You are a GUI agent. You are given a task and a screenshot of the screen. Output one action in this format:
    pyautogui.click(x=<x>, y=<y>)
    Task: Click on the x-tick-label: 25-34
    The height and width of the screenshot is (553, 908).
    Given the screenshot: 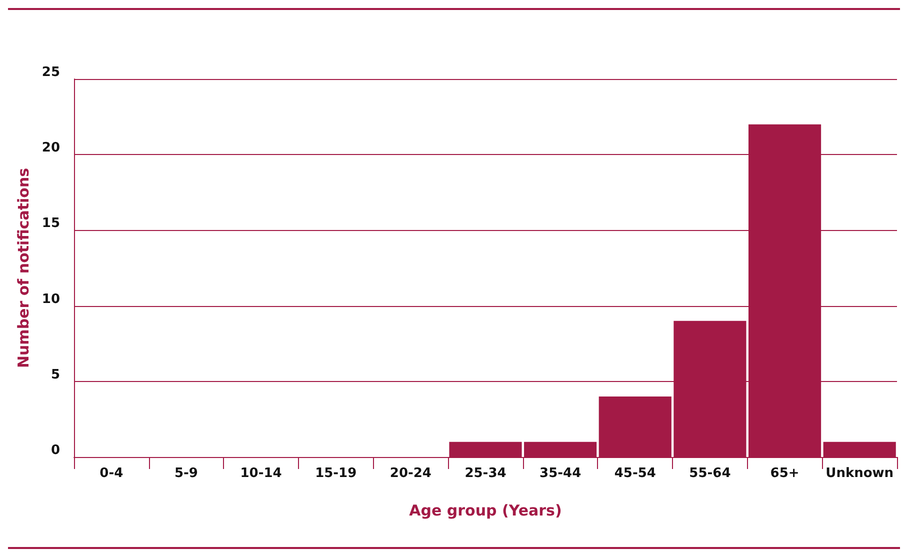 What is the action you would take?
    pyautogui.click(x=485, y=473)
    